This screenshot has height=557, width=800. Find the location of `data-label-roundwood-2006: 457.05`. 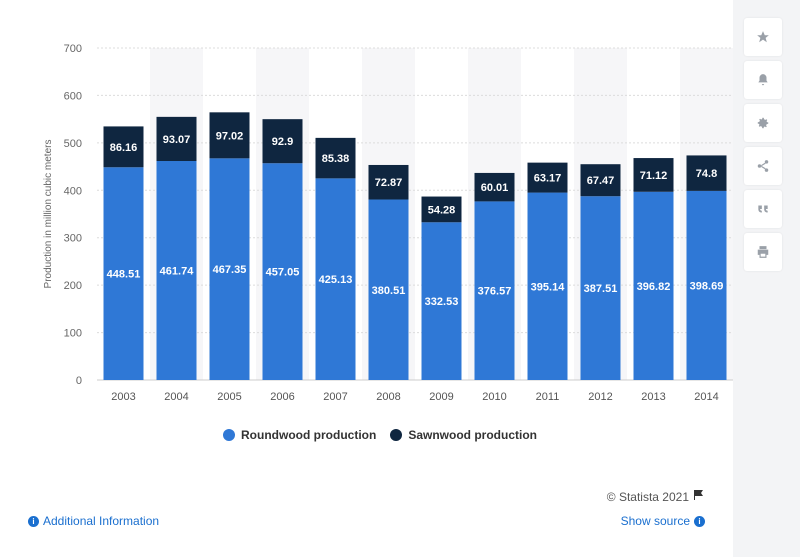

data-label-roundwood-2006: 457.05 is located at coordinates (283, 273).